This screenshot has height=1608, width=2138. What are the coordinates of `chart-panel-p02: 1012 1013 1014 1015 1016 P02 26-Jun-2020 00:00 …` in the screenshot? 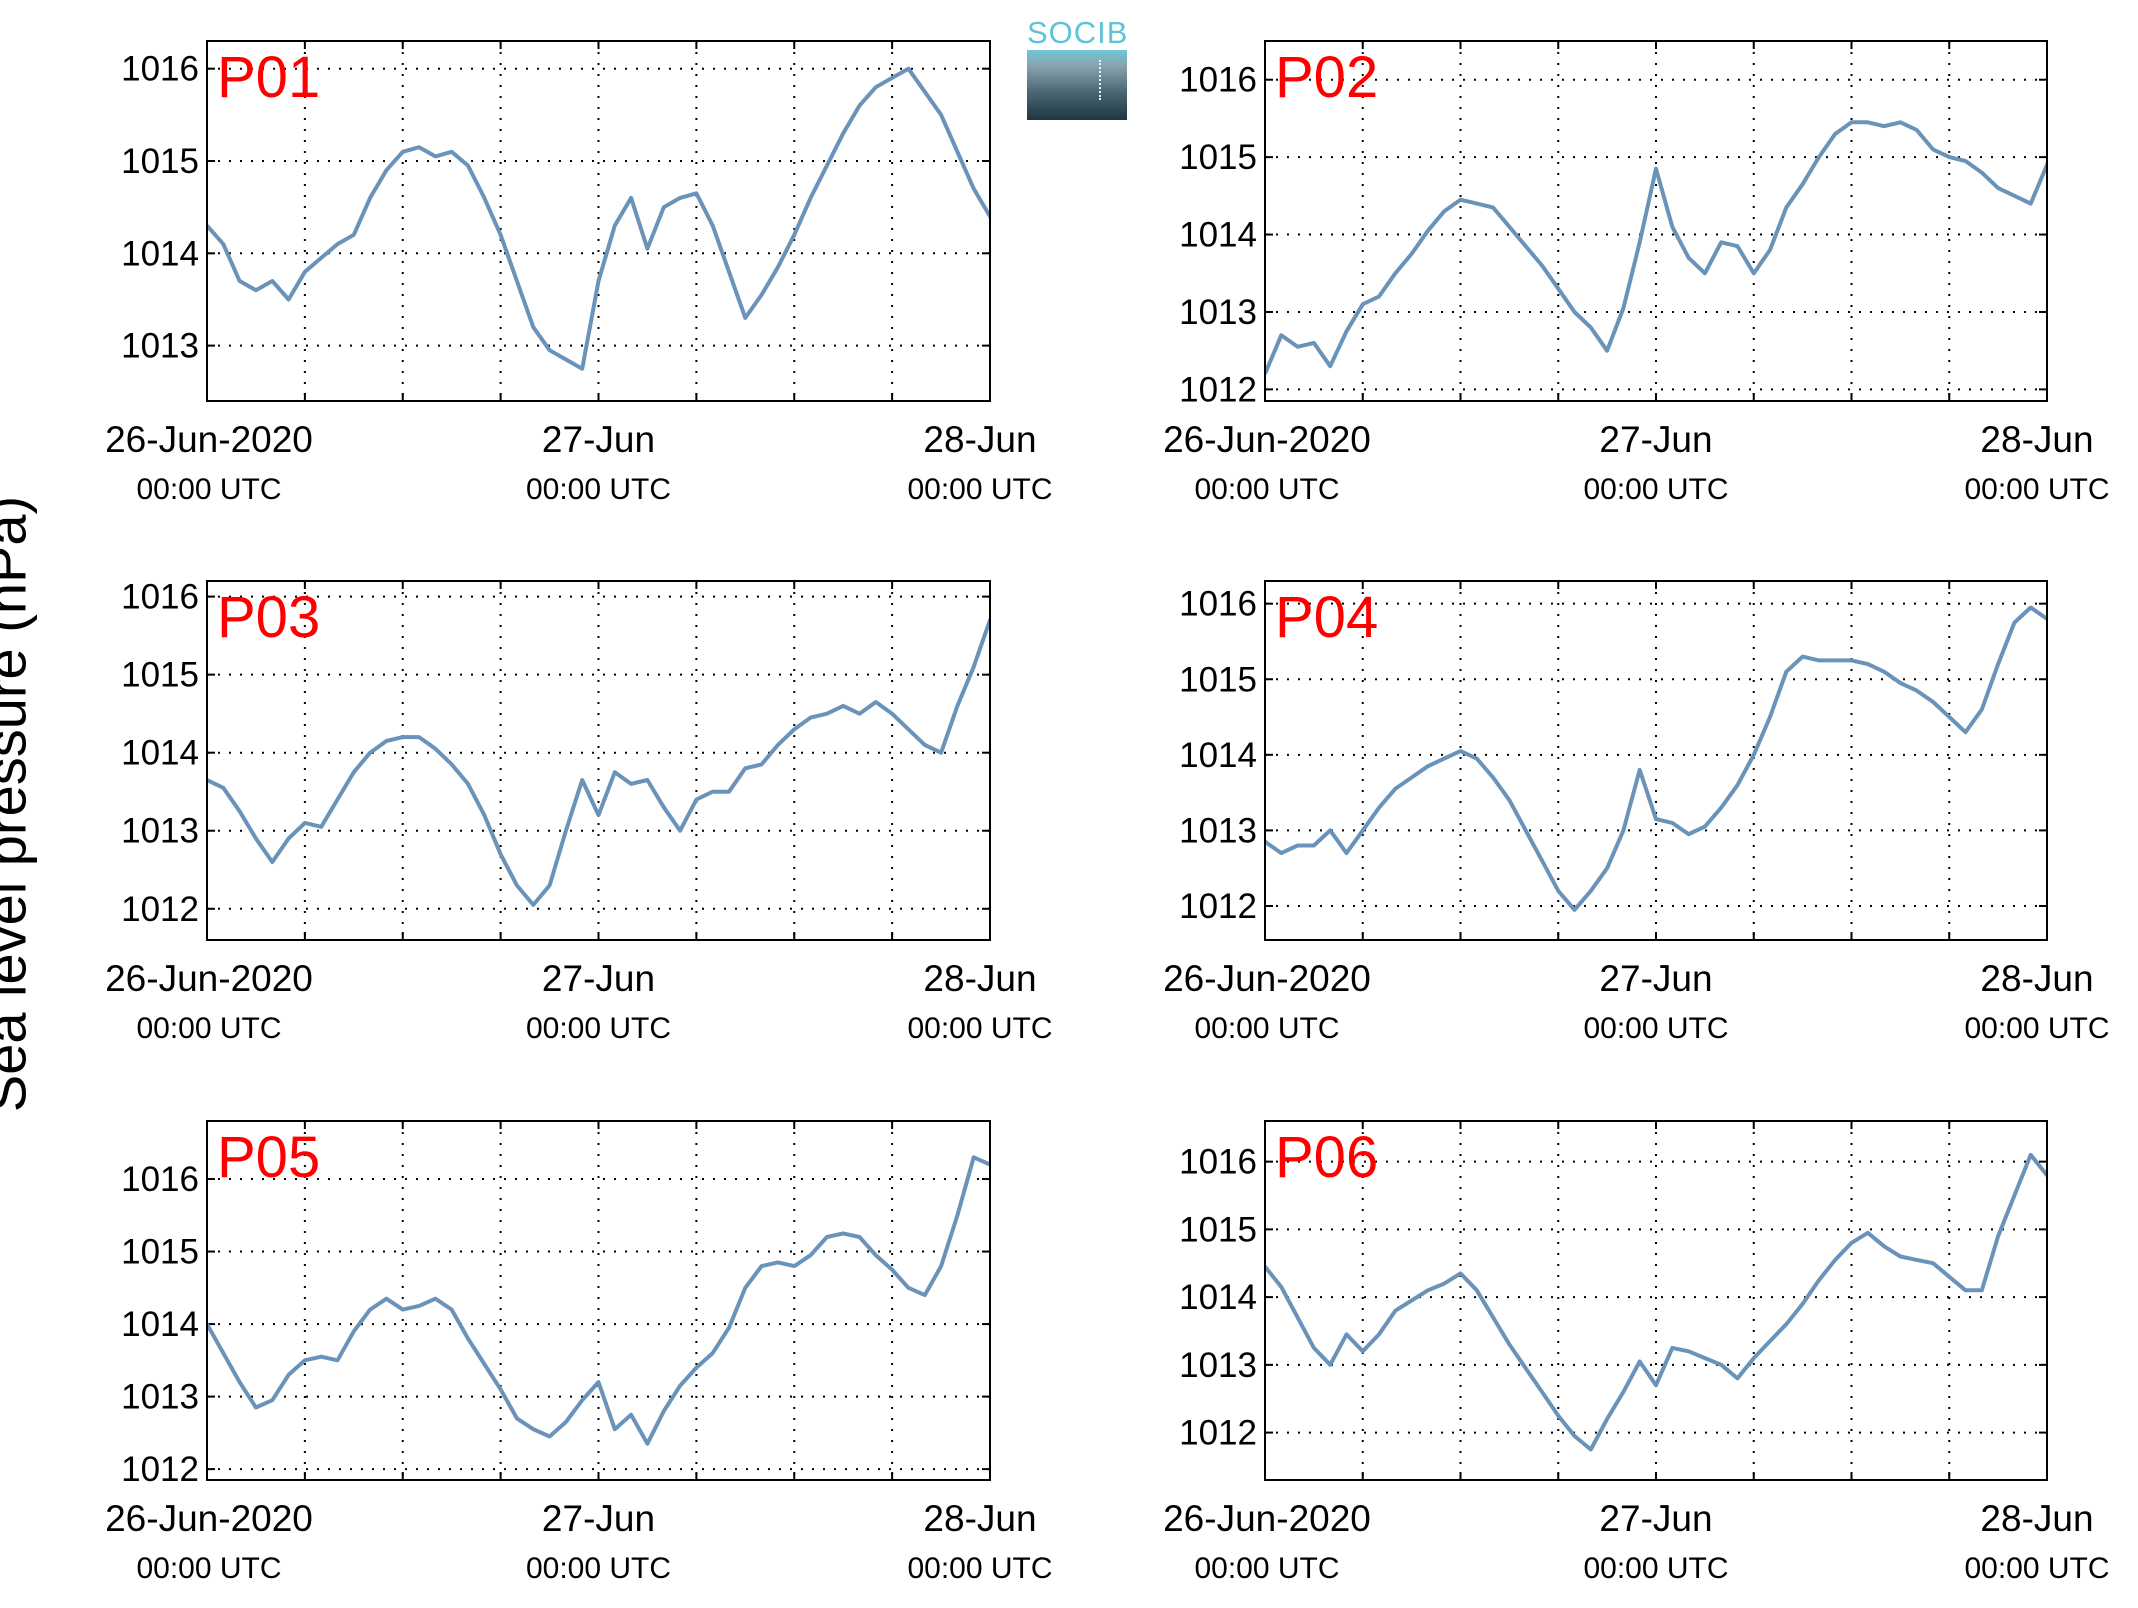 It's located at (1636, 273).